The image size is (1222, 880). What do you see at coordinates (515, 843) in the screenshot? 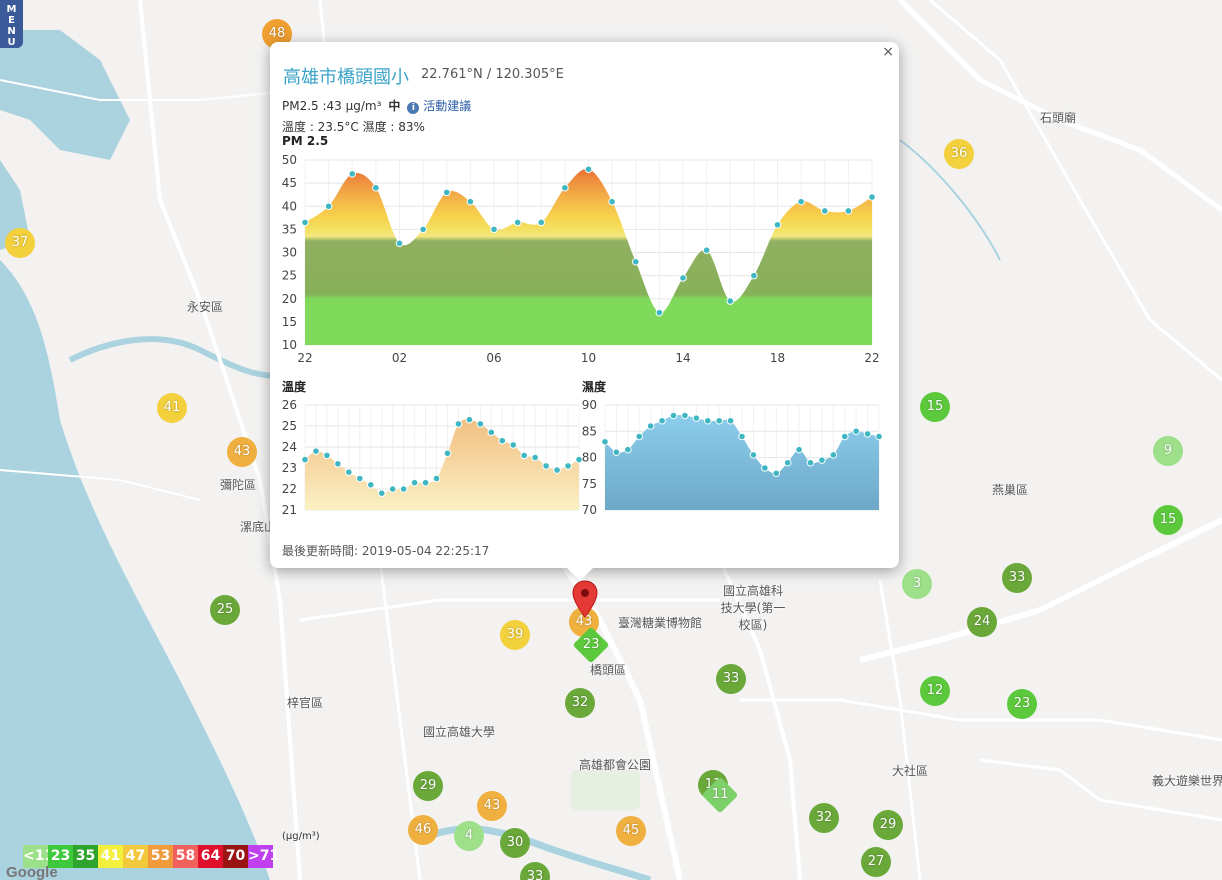
I see `aqi-station-marker: 30` at bounding box center [515, 843].